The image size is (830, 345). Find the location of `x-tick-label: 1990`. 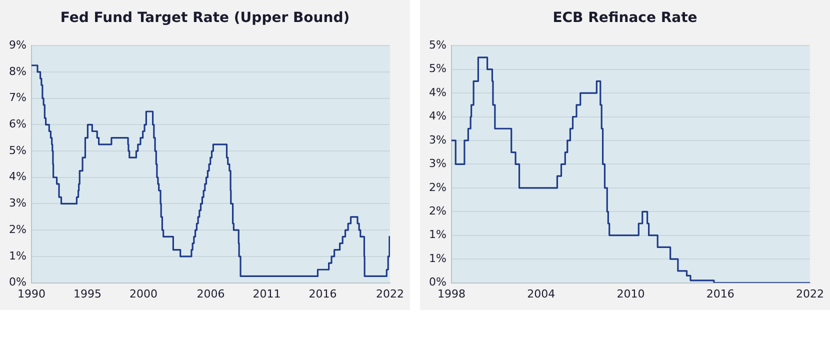

x-tick-label: 1990 is located at coordinates (31, 293).